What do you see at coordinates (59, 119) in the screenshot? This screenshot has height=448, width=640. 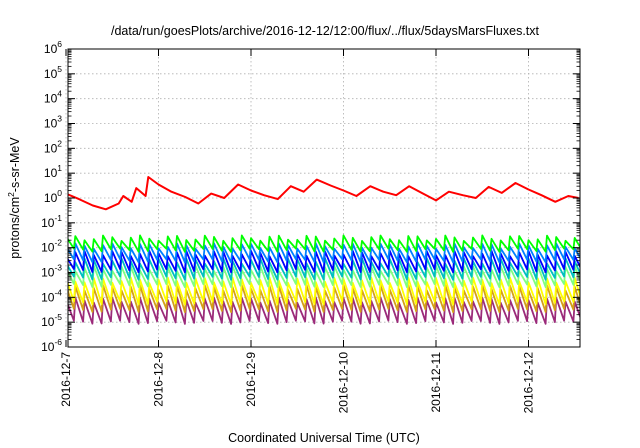 I see `y-tick-exp: 3` at bounding box center [59, 119].